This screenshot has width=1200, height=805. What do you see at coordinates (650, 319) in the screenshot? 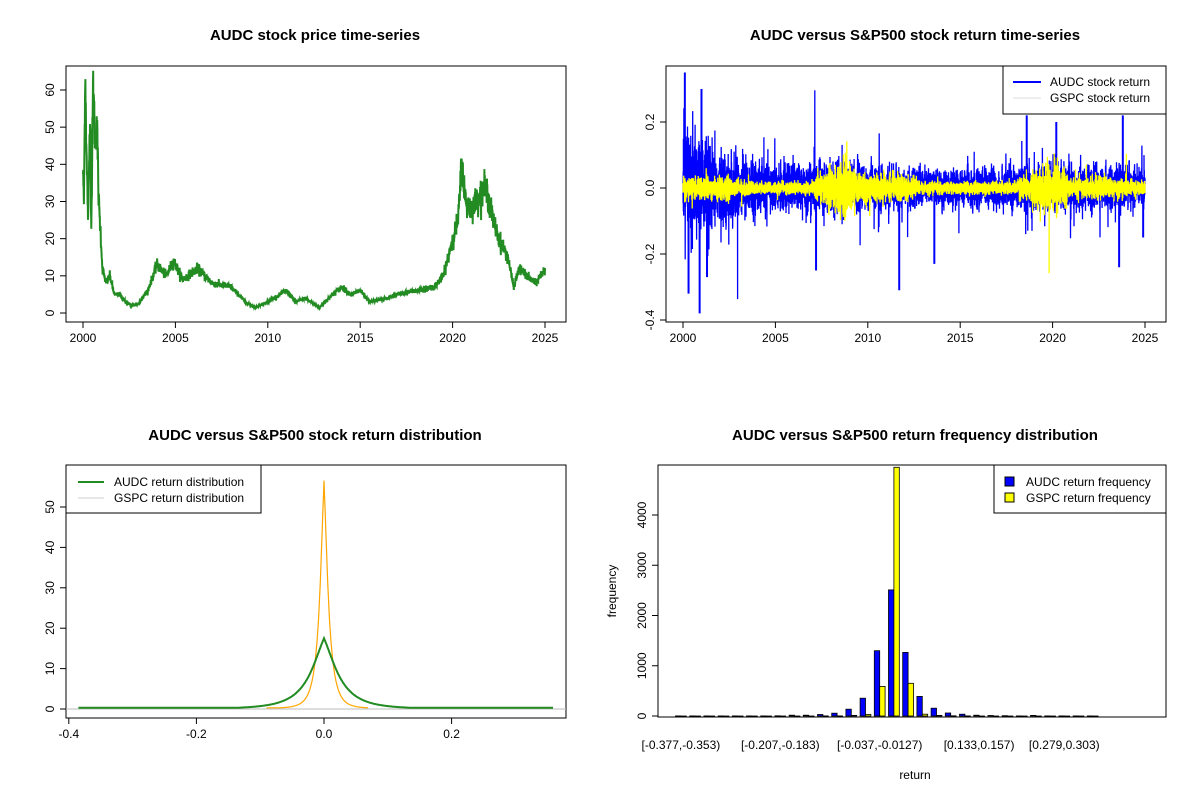
I see `y-tick-label: -0.4` at bounding box center [650, 319].